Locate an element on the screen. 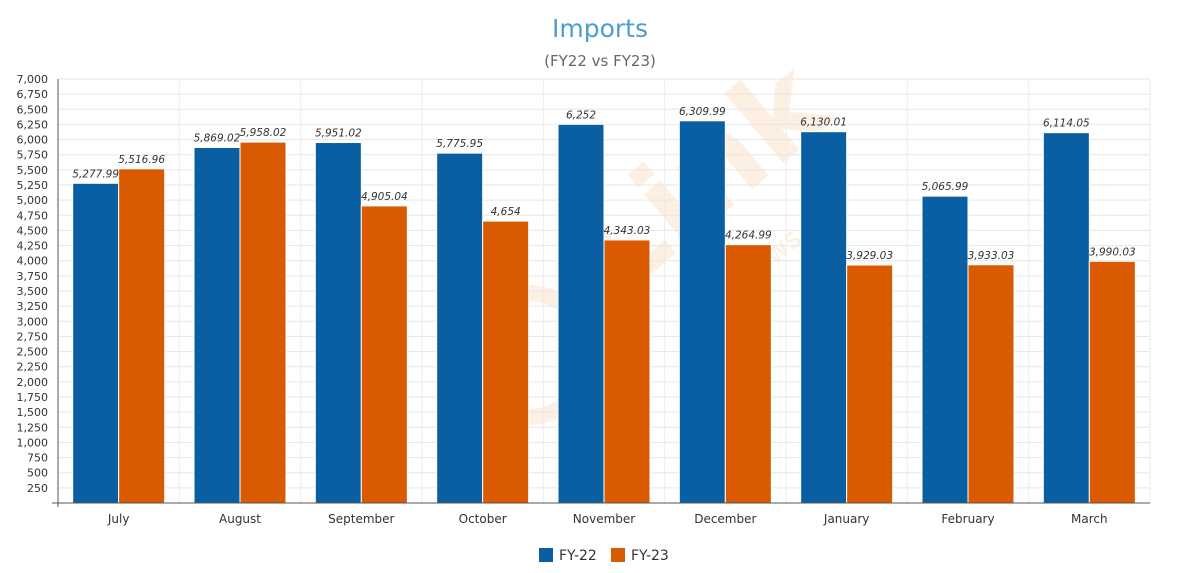  legend-label-fy-23: FY-23 is located at coordinates (650, 556).